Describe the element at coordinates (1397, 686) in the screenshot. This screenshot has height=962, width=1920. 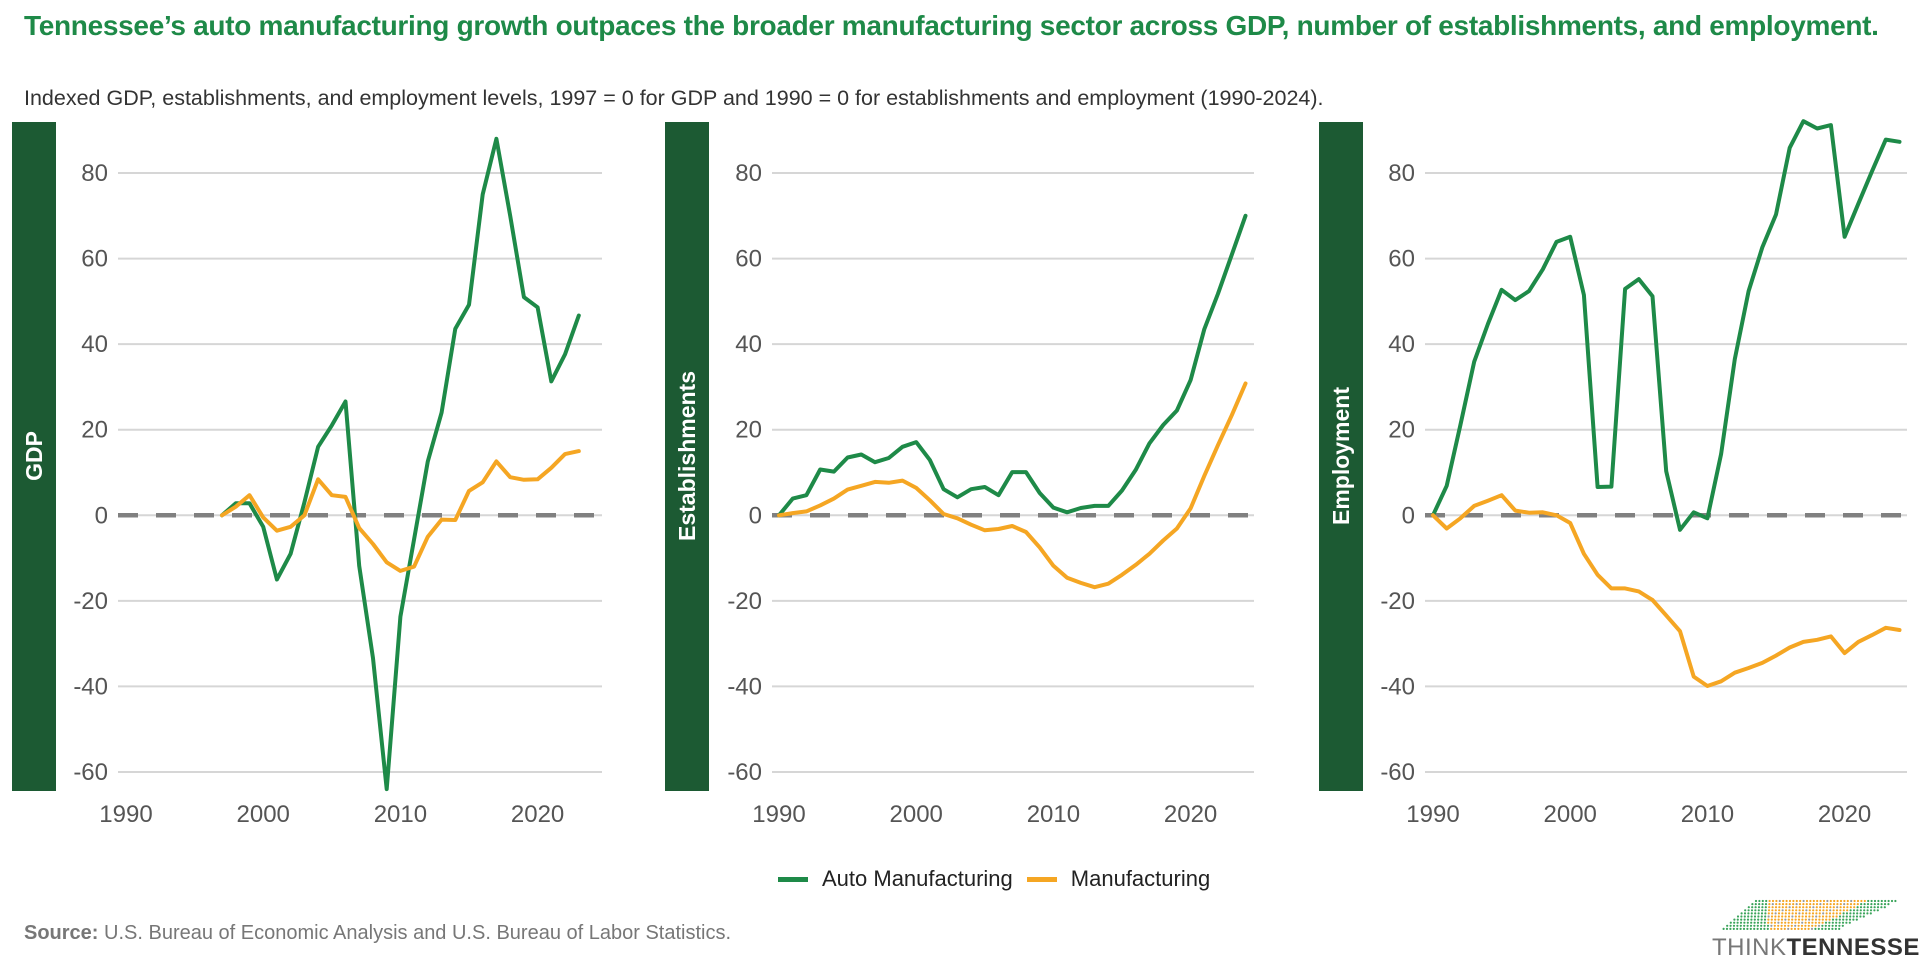
I see `y-tick-label: -40` at that location.